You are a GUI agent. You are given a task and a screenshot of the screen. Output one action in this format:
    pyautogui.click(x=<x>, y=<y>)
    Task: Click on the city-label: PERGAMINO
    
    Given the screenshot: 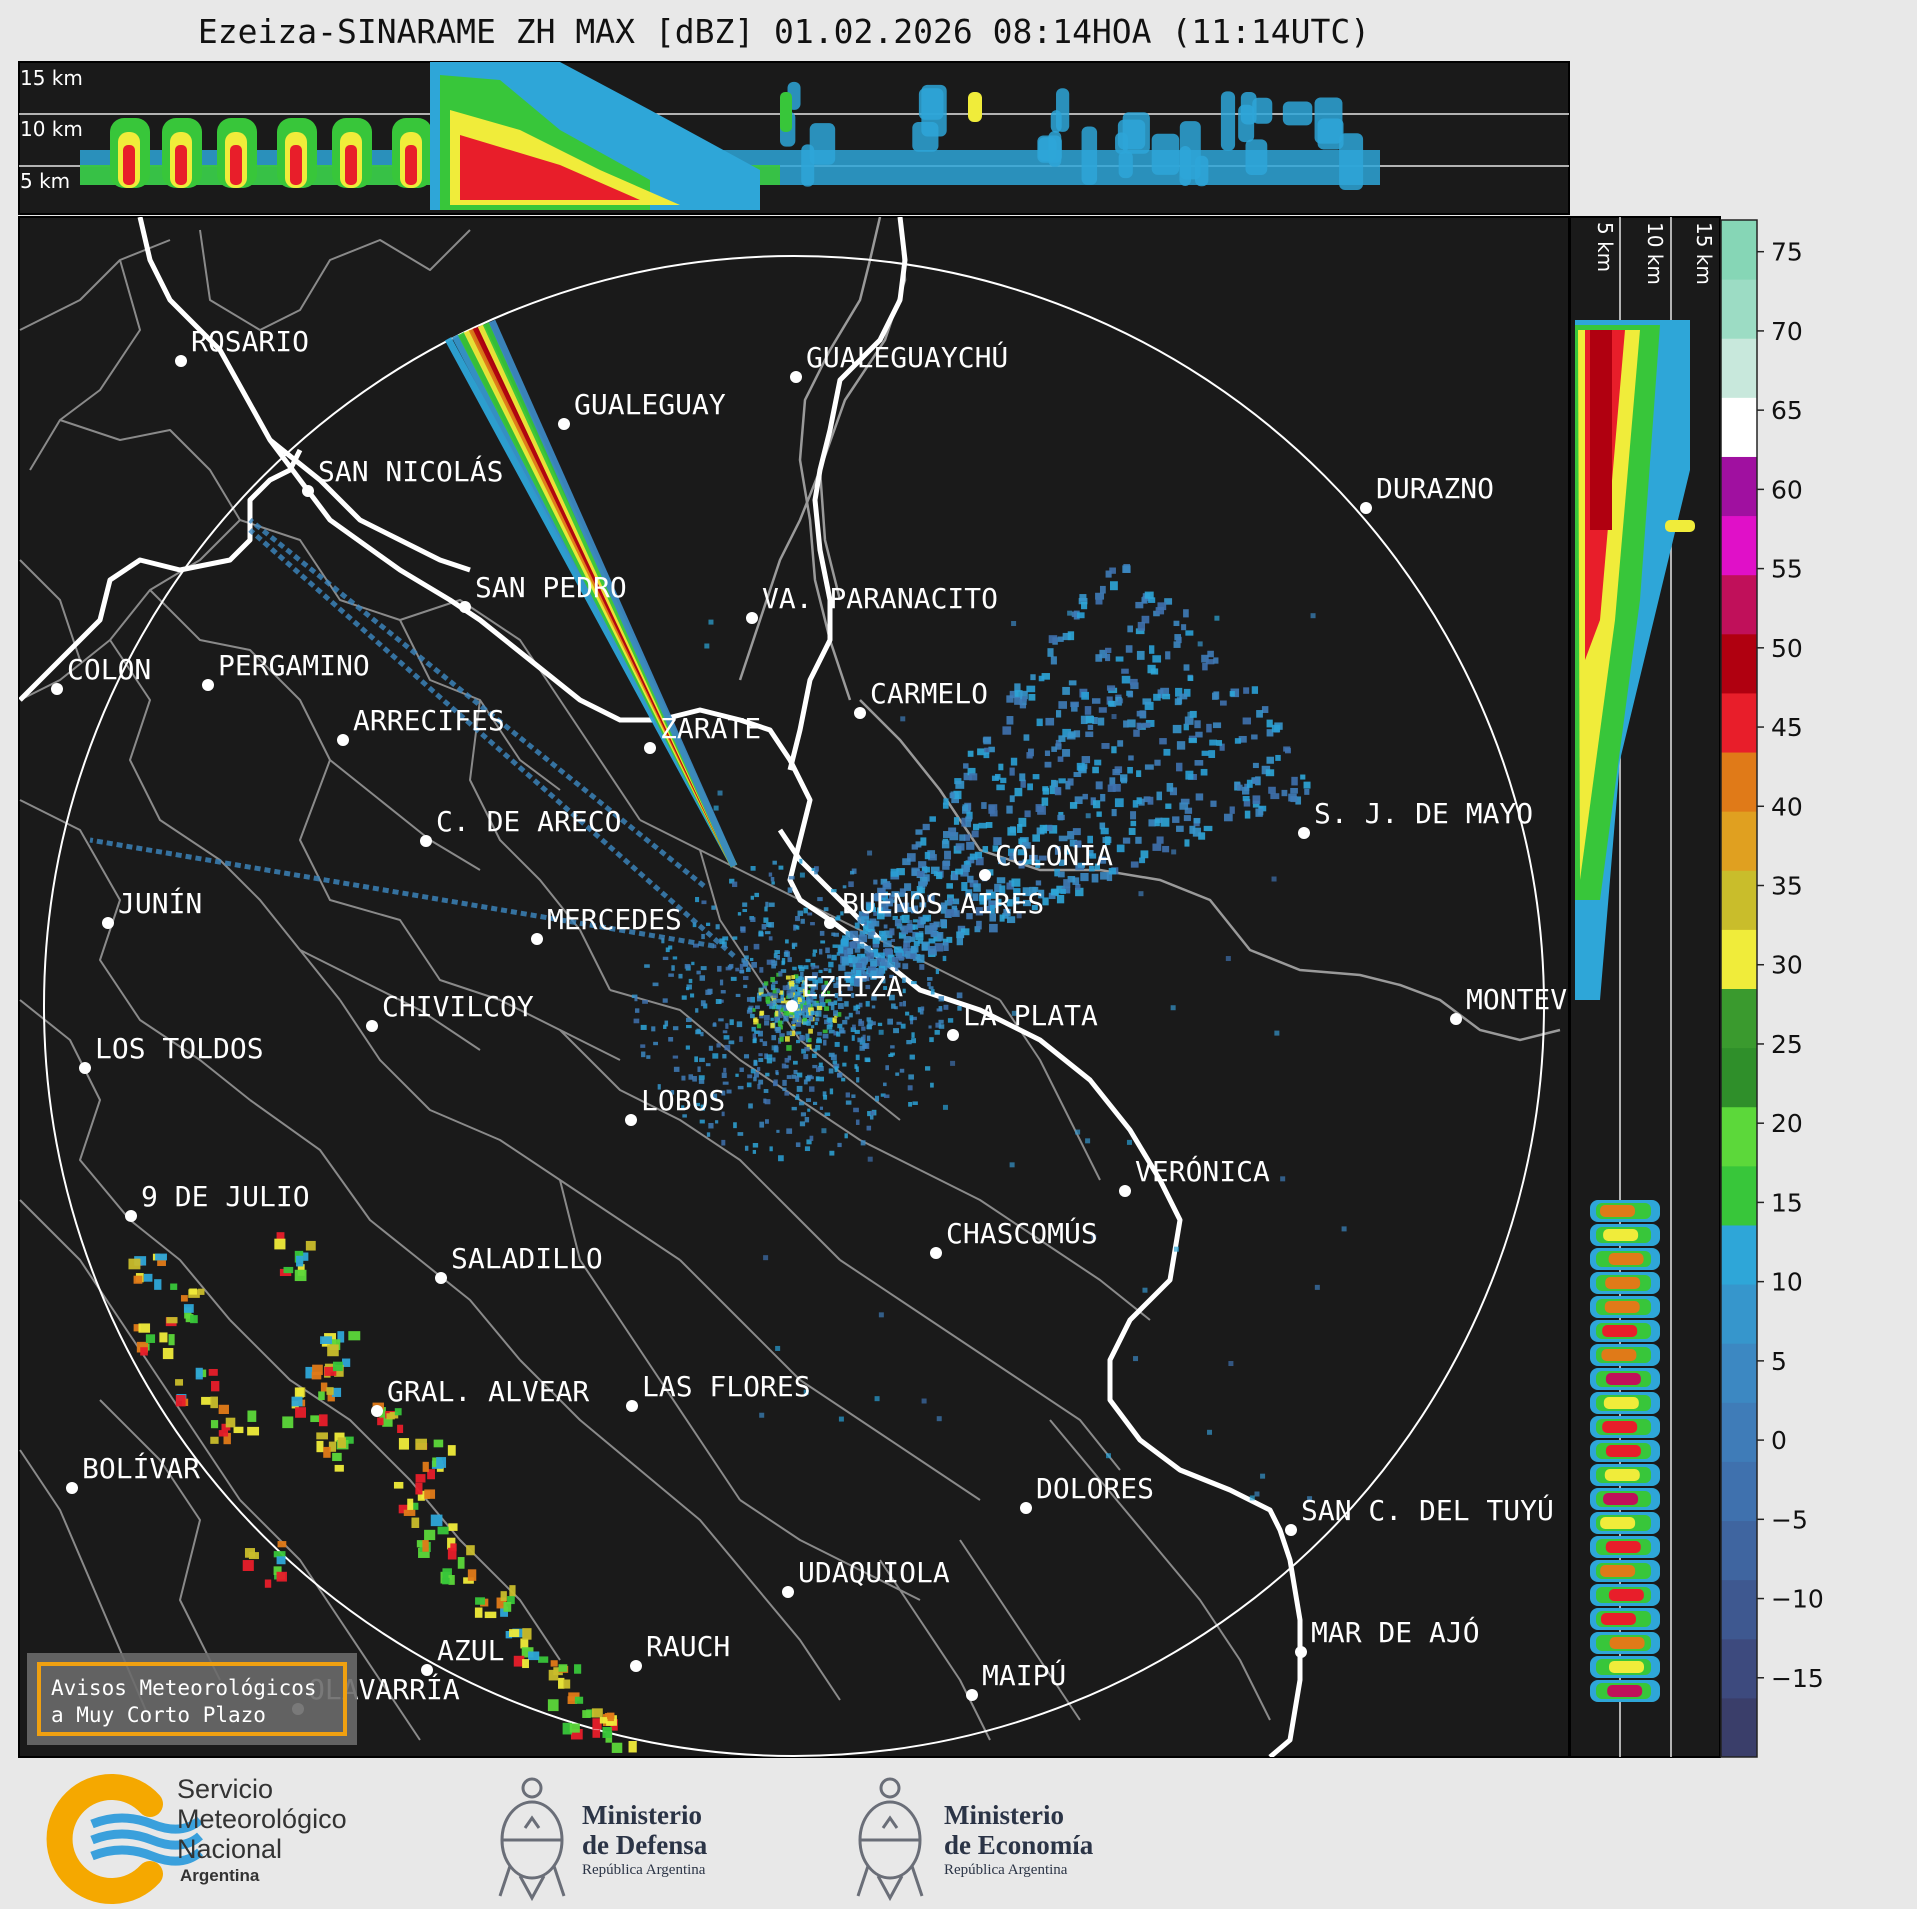 What is the action you would take?
    pyautogui.click(x=294, y=665)
    